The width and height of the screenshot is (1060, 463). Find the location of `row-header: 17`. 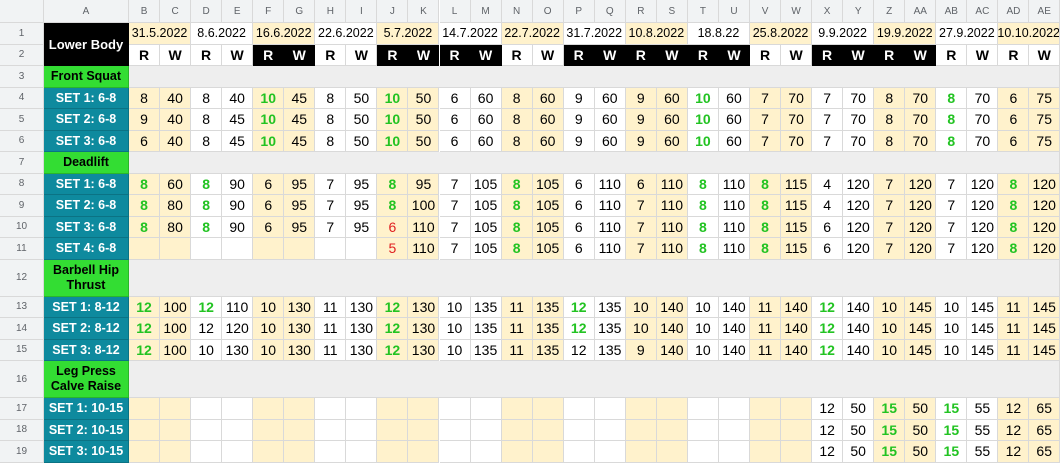

row-header: 17 is located at coordinates (22, 409).